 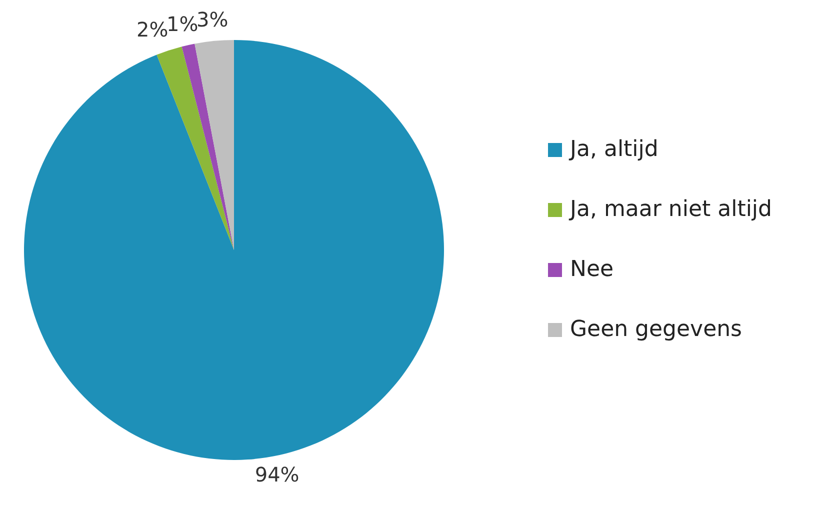 I want to click on data-label: 1%, so click(x=182, y=24).